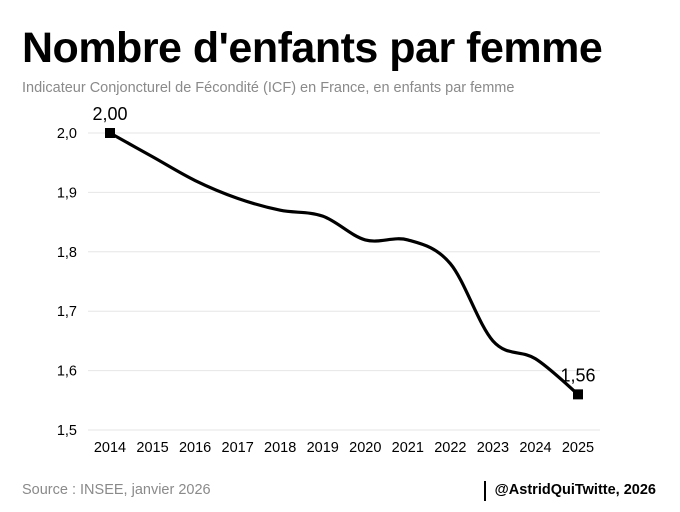 This screenshot has height=512, width=680. I want to click on y-tick-label: 1,7, so click(67, 312).